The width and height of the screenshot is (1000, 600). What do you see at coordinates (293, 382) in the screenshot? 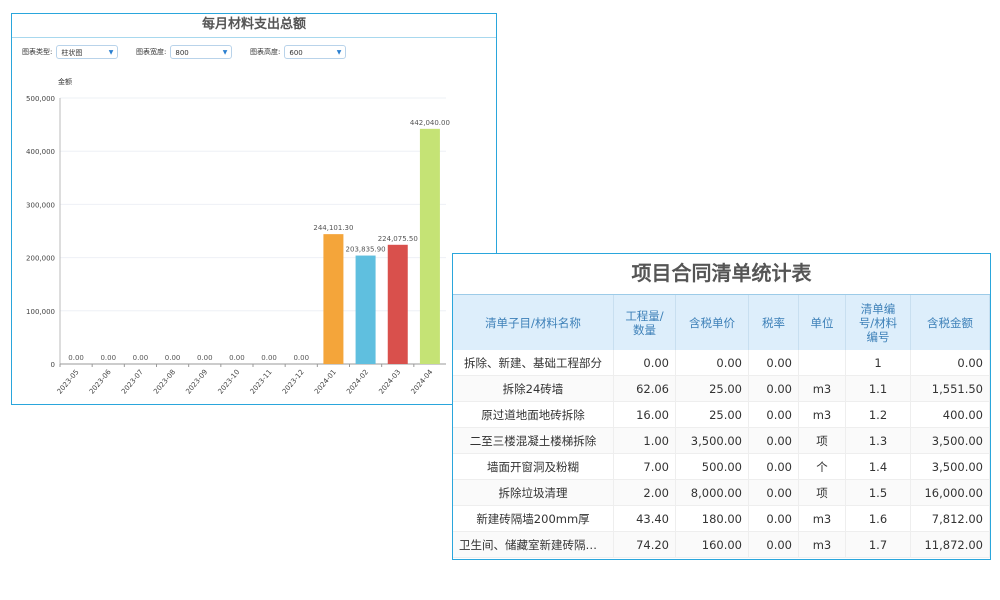
I see `x-tick-label: 2023-12` at bounding box center [293, 382].